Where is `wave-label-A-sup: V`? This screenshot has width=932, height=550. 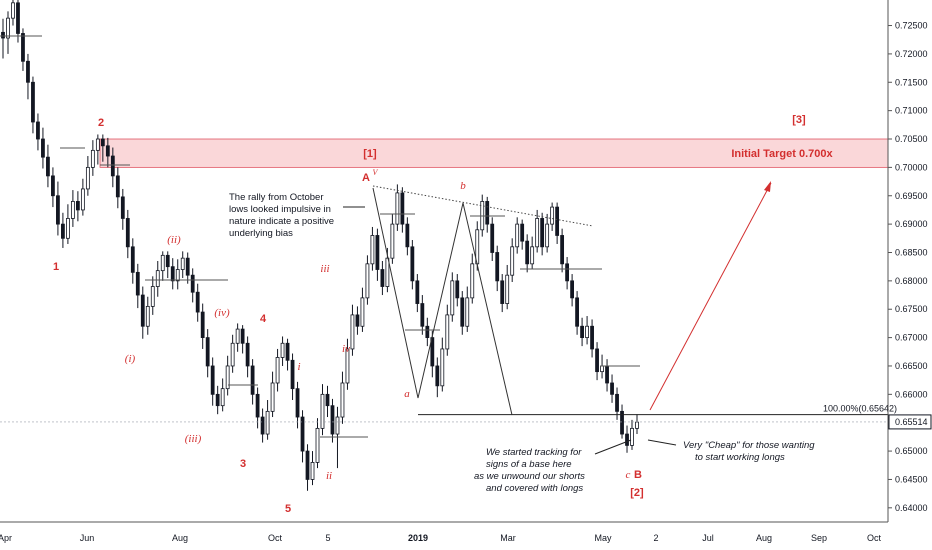
wave-label-A-sup: V is located at coordinates (376, 172).